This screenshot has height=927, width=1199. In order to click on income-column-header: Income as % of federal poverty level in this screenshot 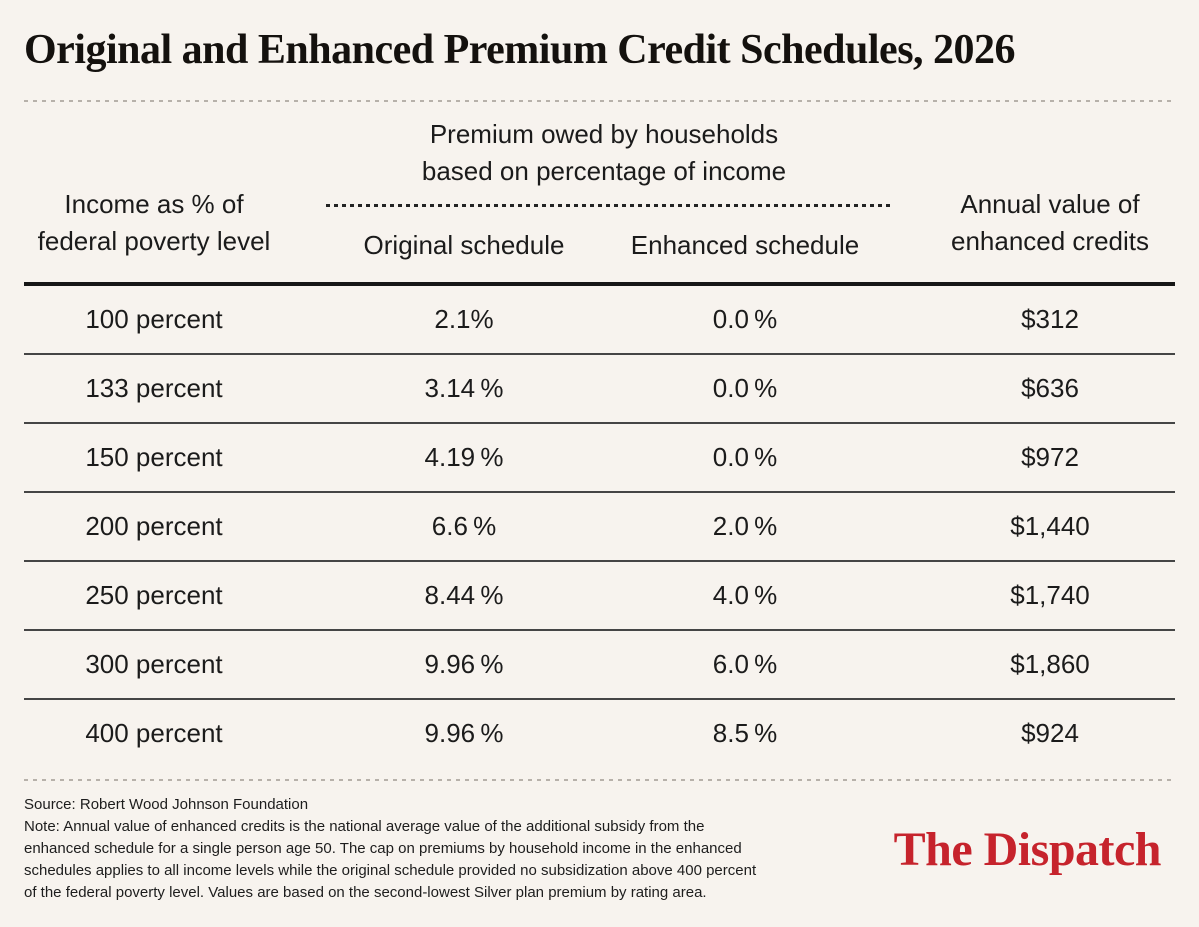, I will do `click(154, 223)`.